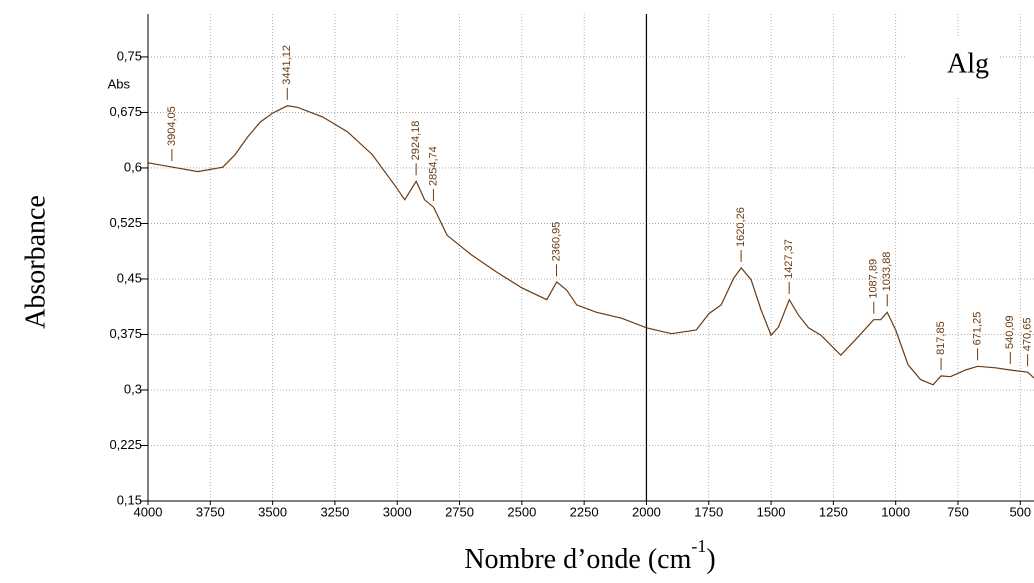 The width and height of the screenshot is (1034, 583). What do you see at coordinates (125, 111) in the screenshot?
I see `y-tick-label: 0,675` at bounding box center [125, 111].